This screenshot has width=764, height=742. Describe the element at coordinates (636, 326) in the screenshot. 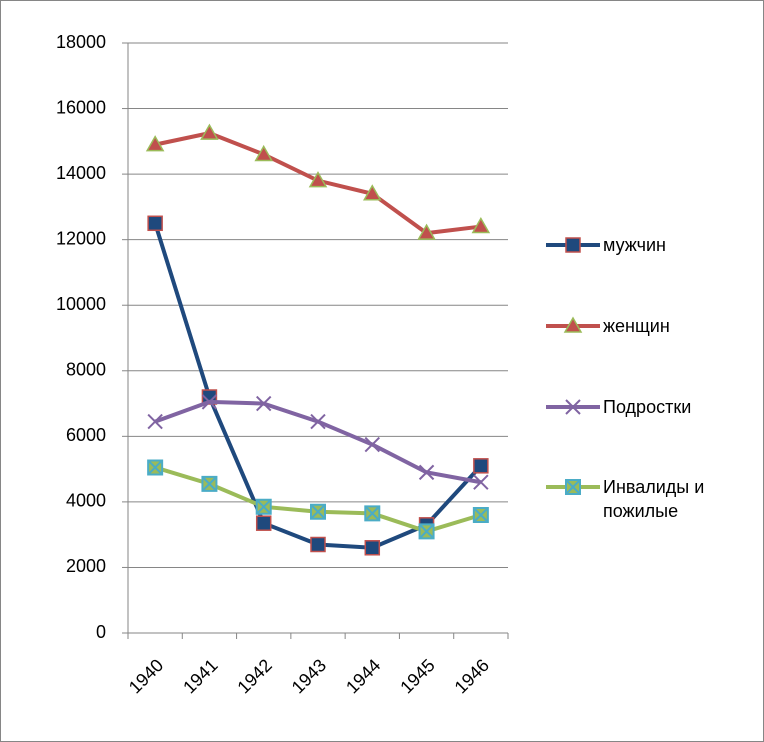

I see `legend-label: женщин` at that location.